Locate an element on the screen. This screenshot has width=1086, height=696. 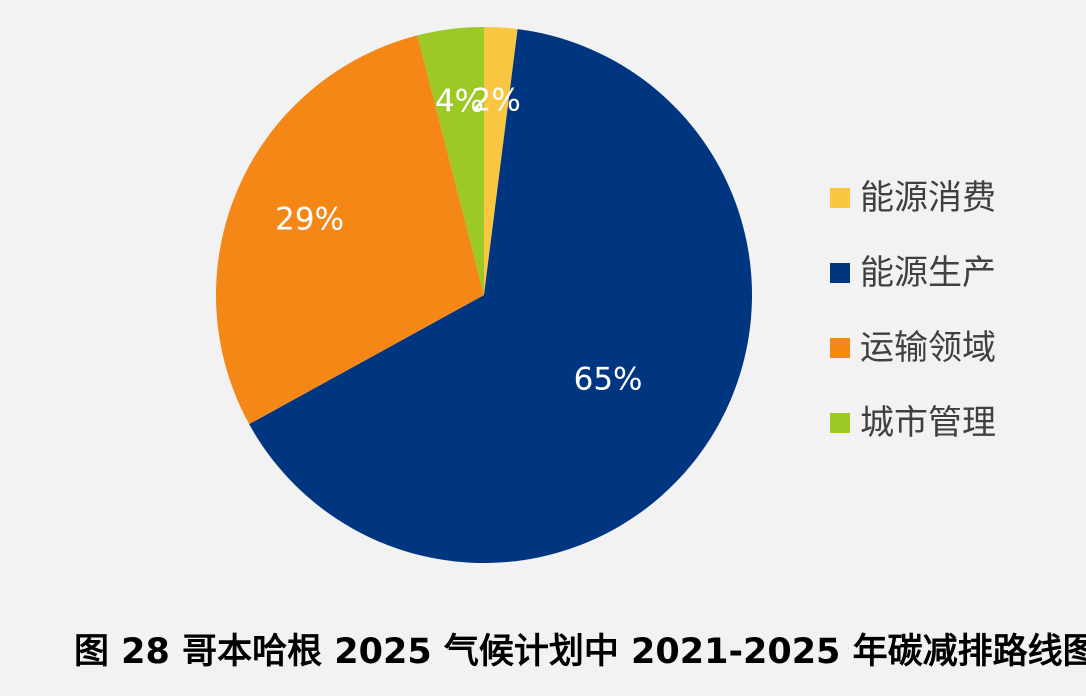
legend-item-energy-consumption: 能源消费 is located at coordinates (950, 198).